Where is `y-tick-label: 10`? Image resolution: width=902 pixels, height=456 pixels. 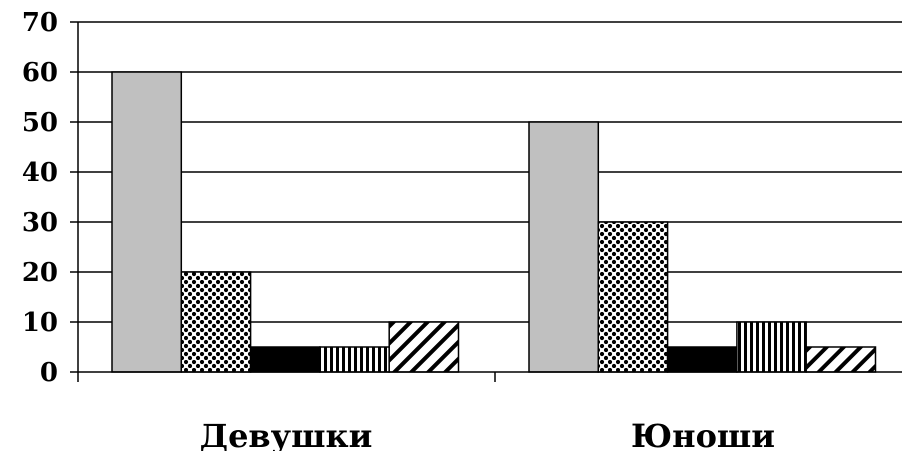 y-tick-label: 10 is located at coordinates (40, 323).